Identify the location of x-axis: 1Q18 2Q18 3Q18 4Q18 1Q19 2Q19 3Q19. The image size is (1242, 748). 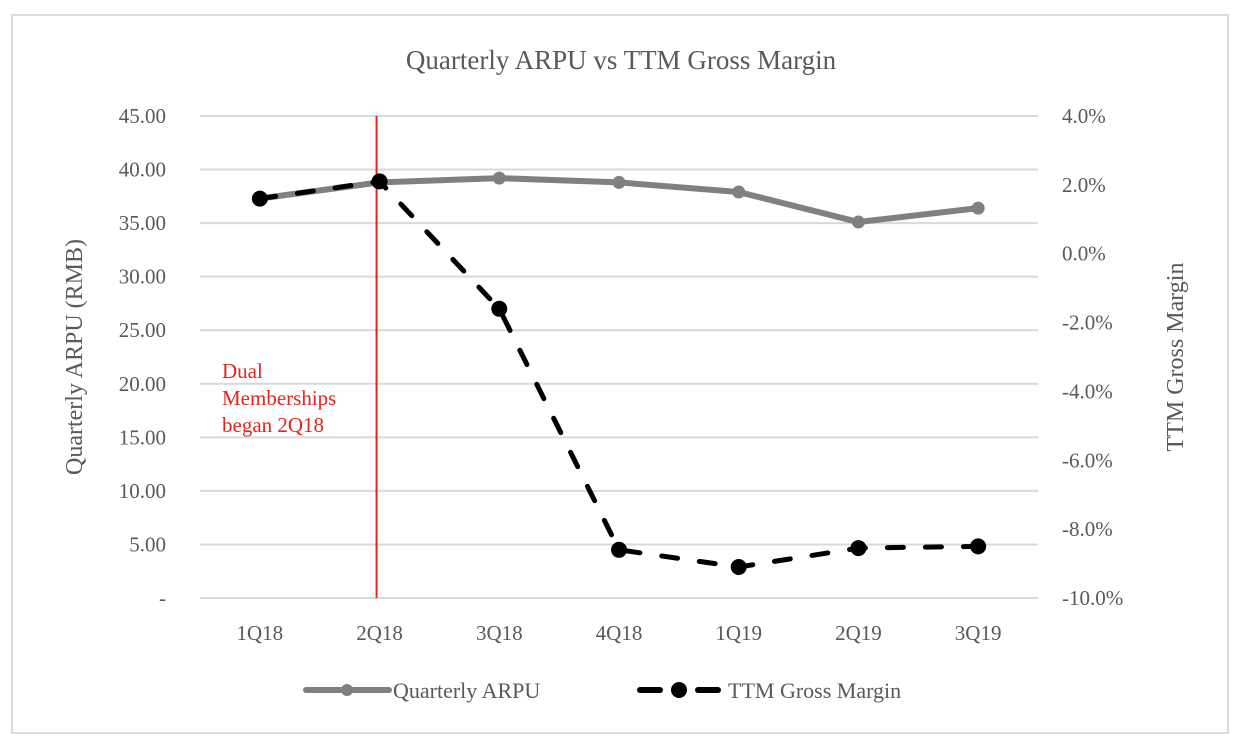
(619, 633).